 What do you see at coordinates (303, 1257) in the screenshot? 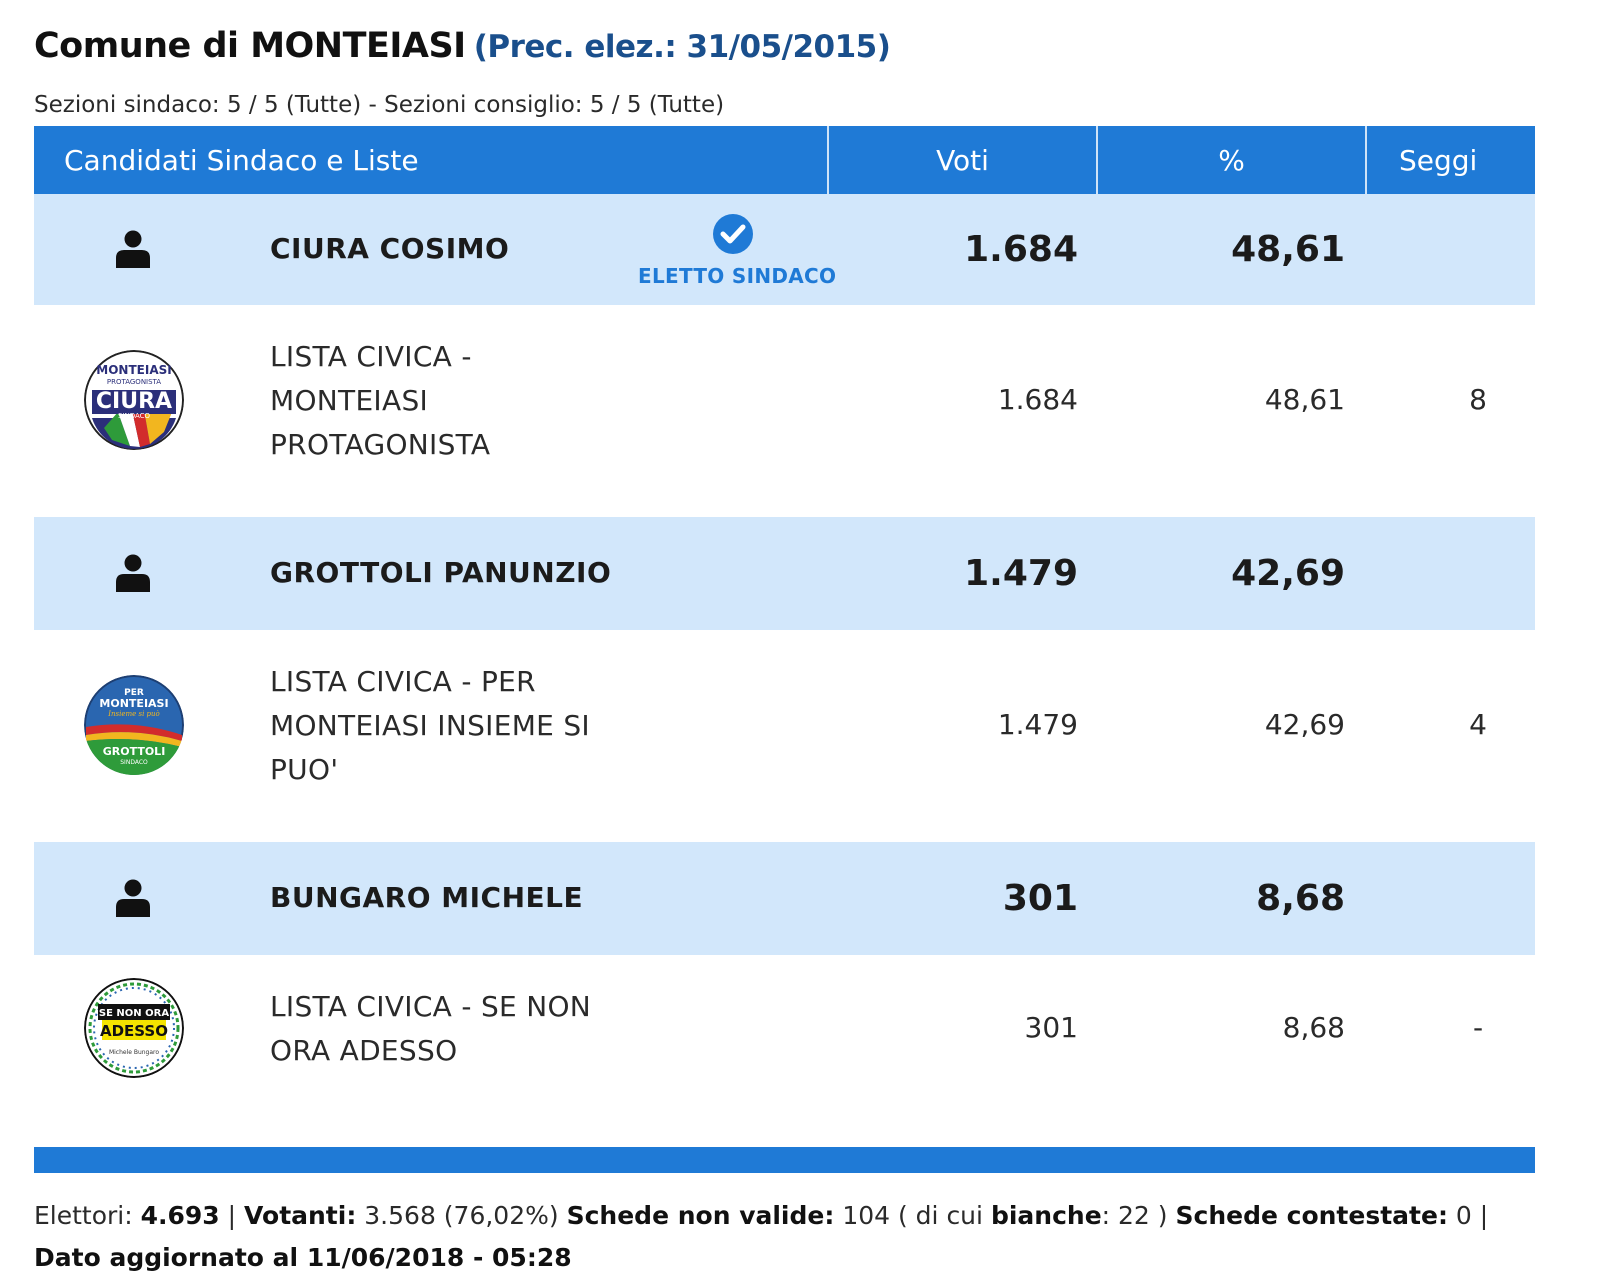
I see `aggiornato-label: Dato aggiornato al 11/06/2018 - 05:28` at bounding box center [303, 1257].